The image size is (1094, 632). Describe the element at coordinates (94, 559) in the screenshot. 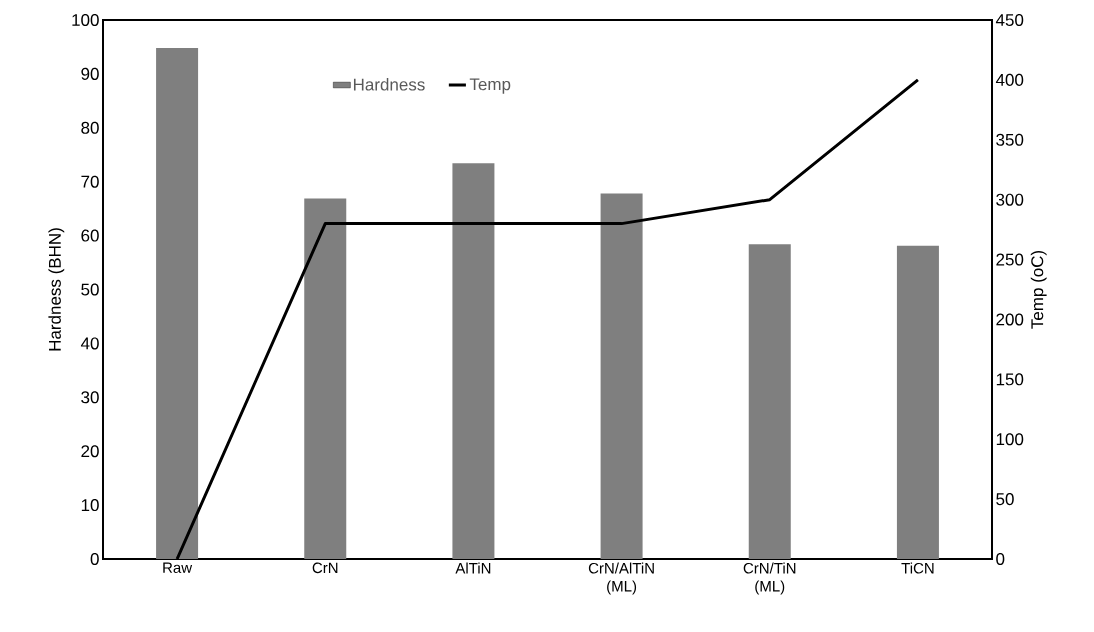

I see `y-tick-label: 0` at that location.